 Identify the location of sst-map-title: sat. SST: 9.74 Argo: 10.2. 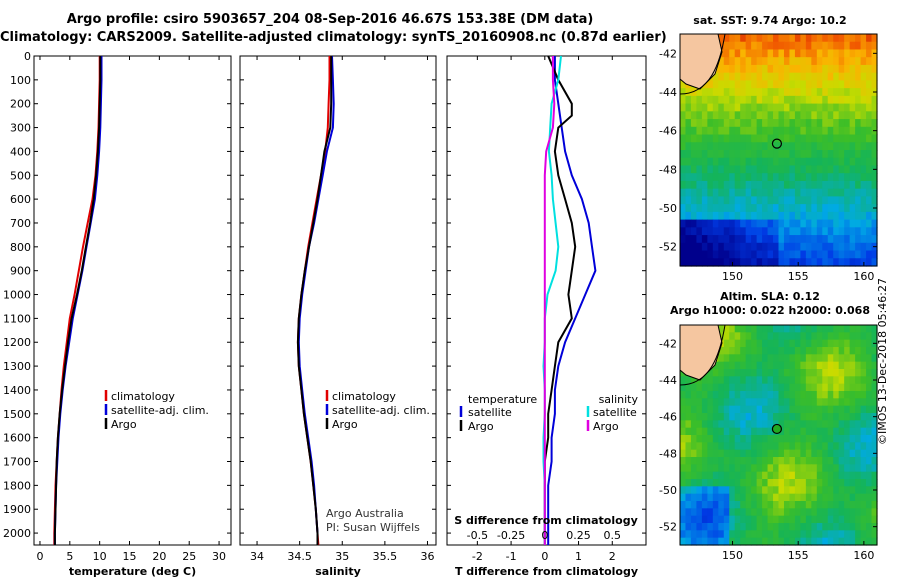
(770, 20).